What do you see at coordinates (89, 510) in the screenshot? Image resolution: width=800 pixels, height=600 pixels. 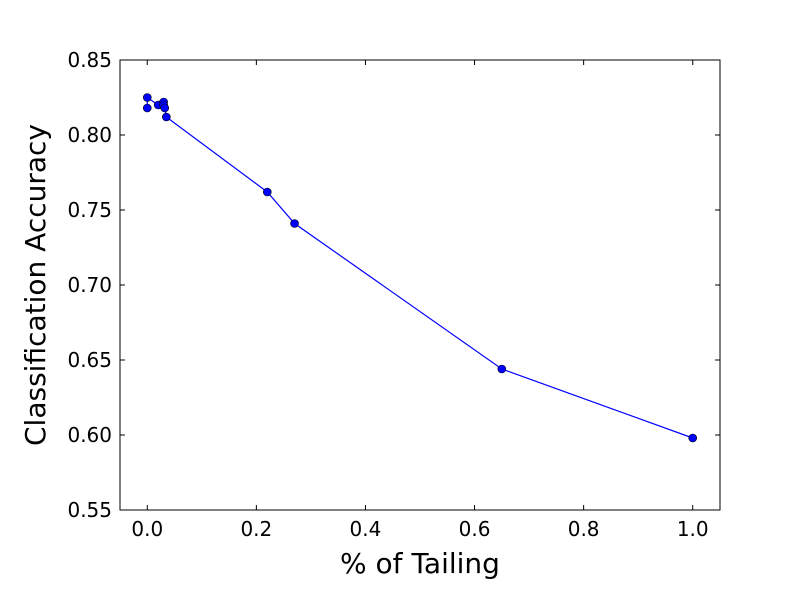 I see `y-tick-label: 0.55` at bounding box center [89, 510].